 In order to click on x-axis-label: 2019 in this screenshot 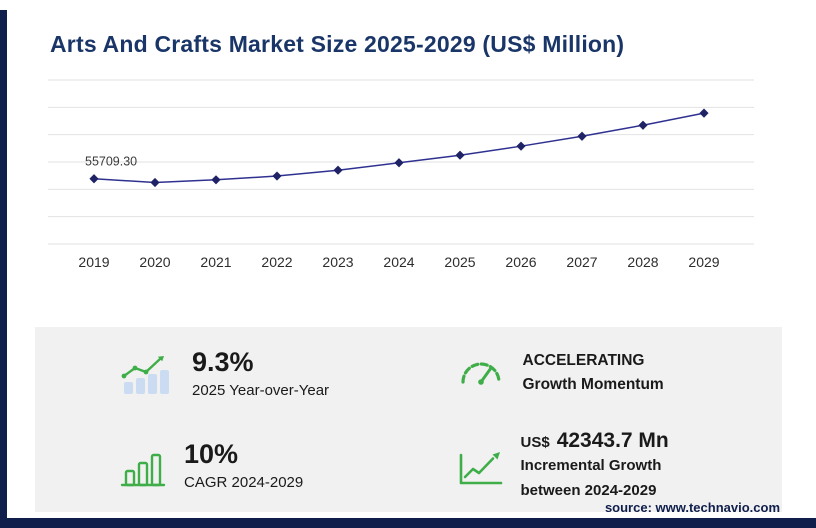, I will do `click(93, 262)`.